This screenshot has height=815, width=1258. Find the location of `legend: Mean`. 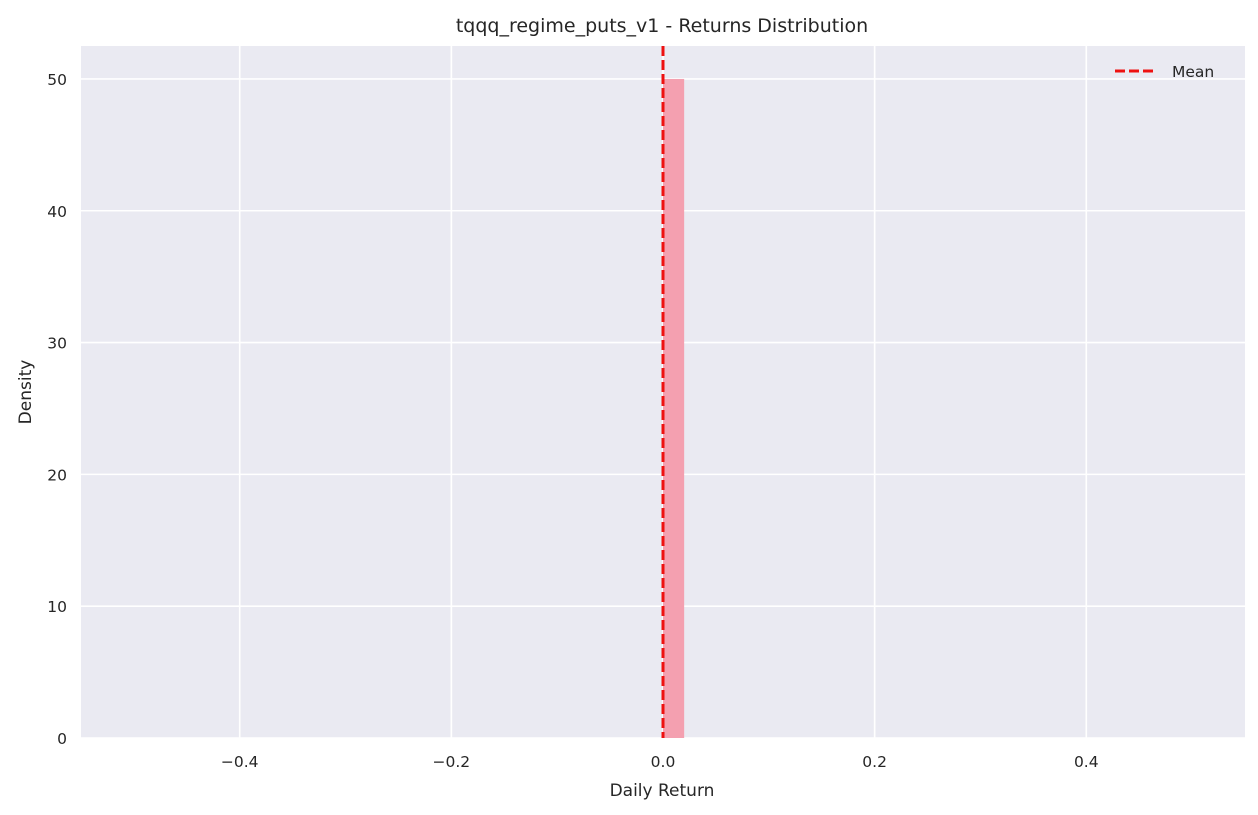

legend: Mean is located at coordinates (1164, 72).